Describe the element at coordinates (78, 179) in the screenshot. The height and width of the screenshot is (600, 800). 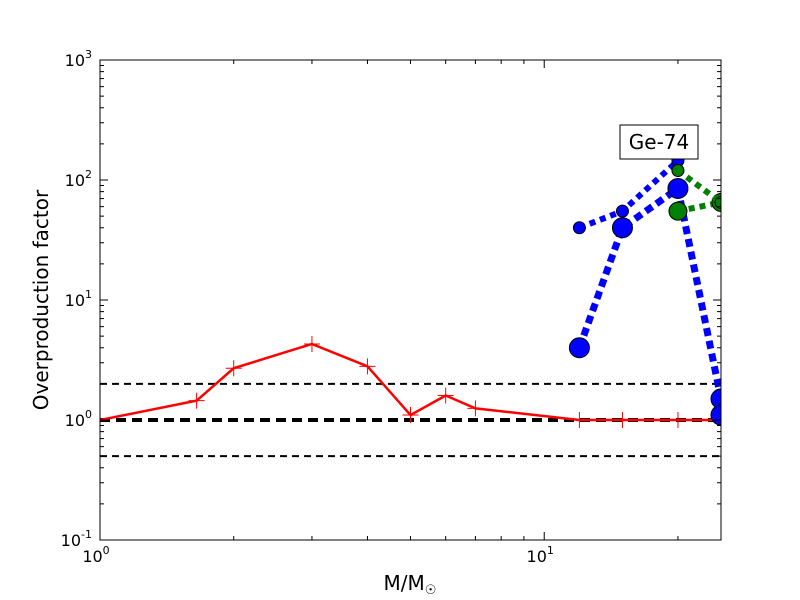
I see `y-tick-label: 10²` at that location.